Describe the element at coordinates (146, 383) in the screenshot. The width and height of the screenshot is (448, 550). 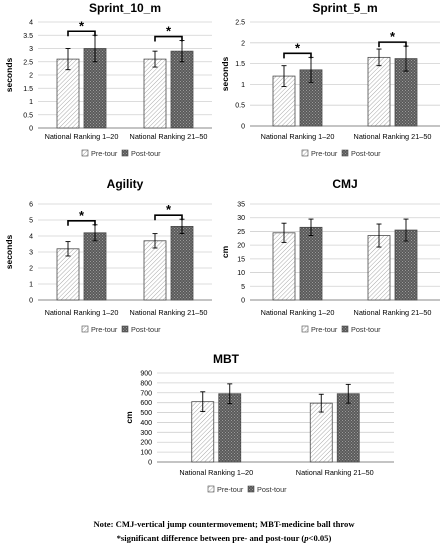
I see `y-tick-label: 800` at that location.